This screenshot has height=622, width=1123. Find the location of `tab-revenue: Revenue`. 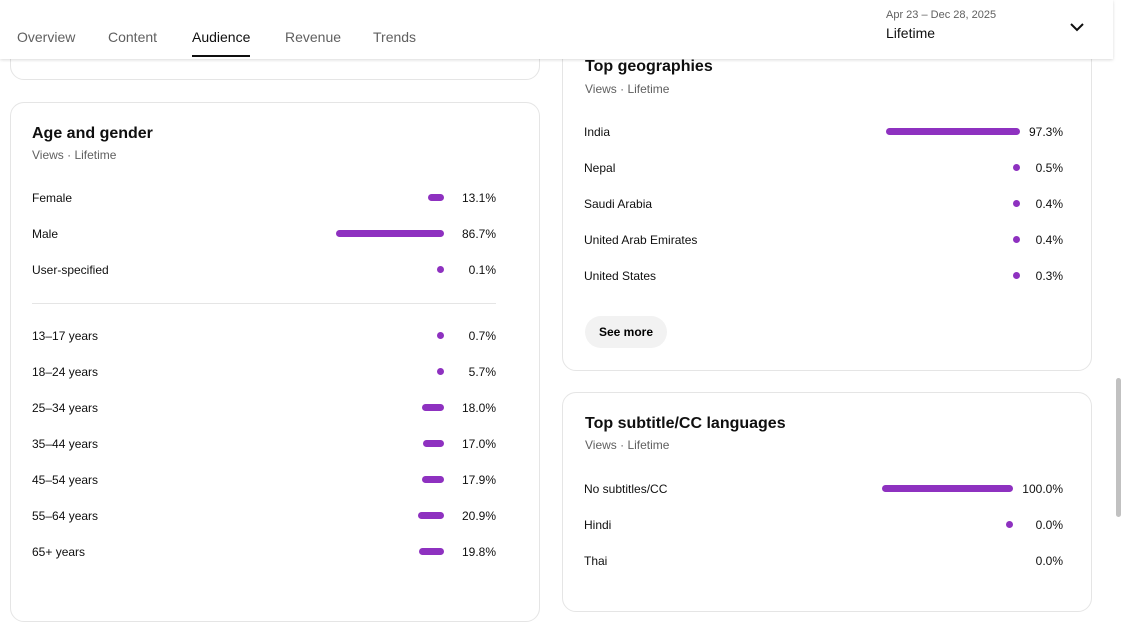

tab-revenue: Revenue is located at coordinates (313, 37).